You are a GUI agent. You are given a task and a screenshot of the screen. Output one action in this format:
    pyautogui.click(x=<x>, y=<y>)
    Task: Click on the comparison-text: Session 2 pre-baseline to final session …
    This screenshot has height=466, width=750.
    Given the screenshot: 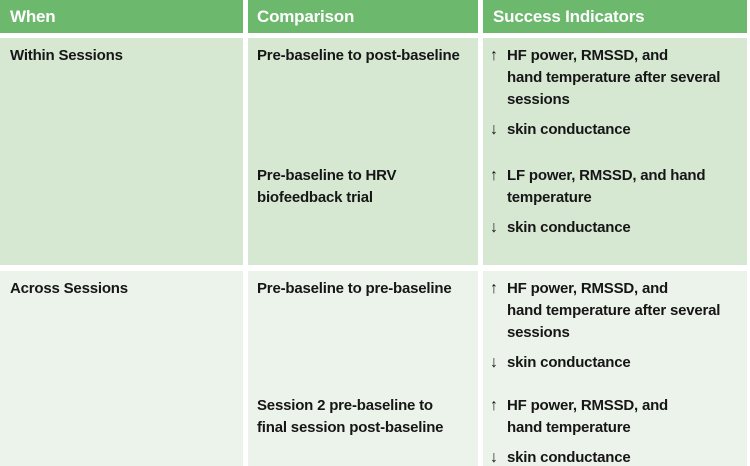 What is the action you would take?
    pyautogui.click(x=350, y=416)
    